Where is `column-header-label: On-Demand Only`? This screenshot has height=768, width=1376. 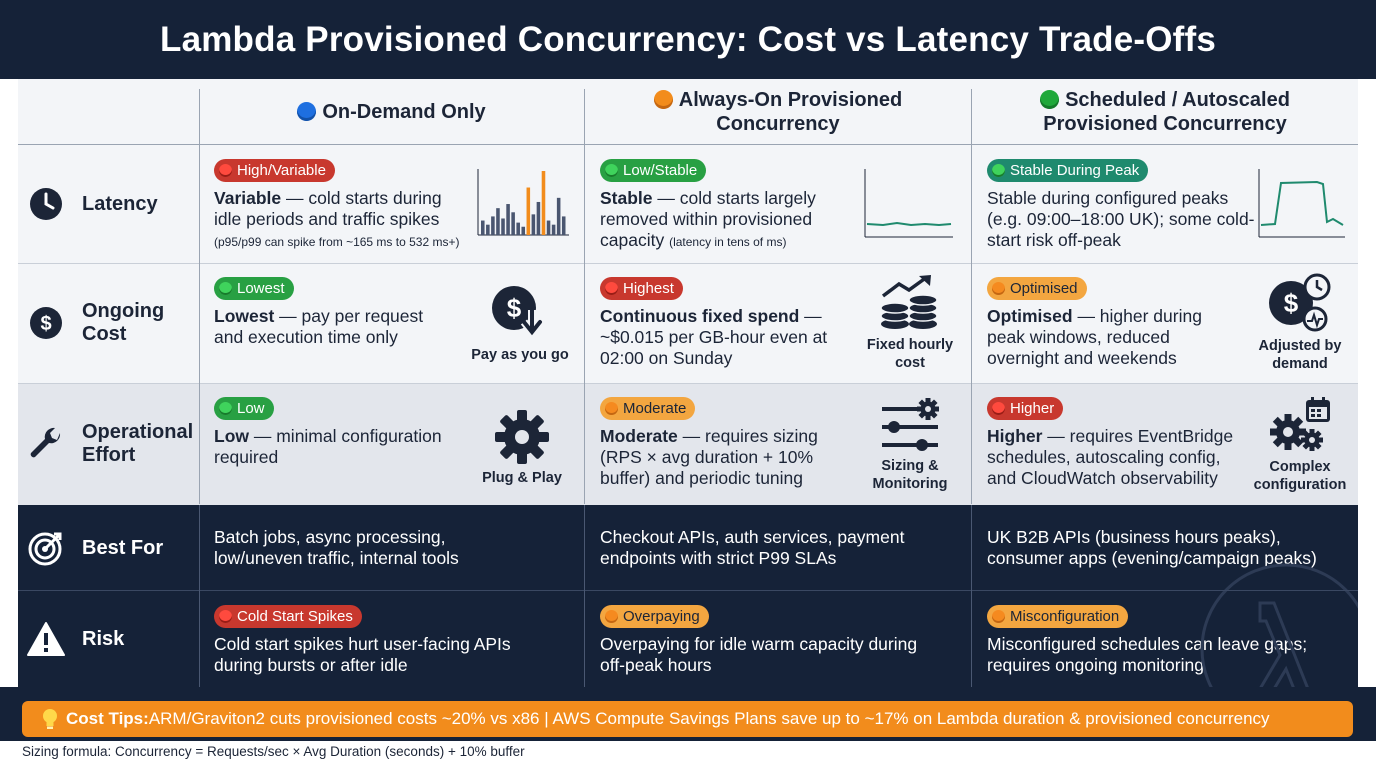 column-header-label: On-Demand Only is located at coordinates (404, 112).